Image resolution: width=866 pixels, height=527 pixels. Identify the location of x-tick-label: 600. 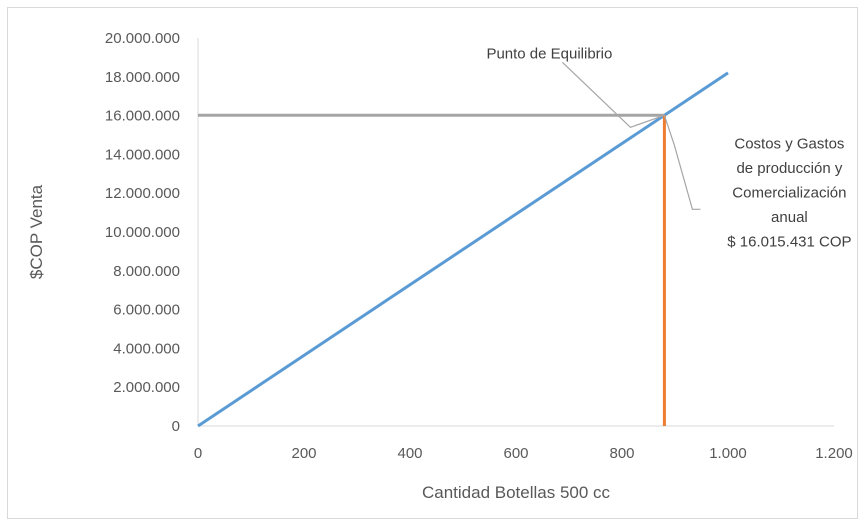
(515, 453).